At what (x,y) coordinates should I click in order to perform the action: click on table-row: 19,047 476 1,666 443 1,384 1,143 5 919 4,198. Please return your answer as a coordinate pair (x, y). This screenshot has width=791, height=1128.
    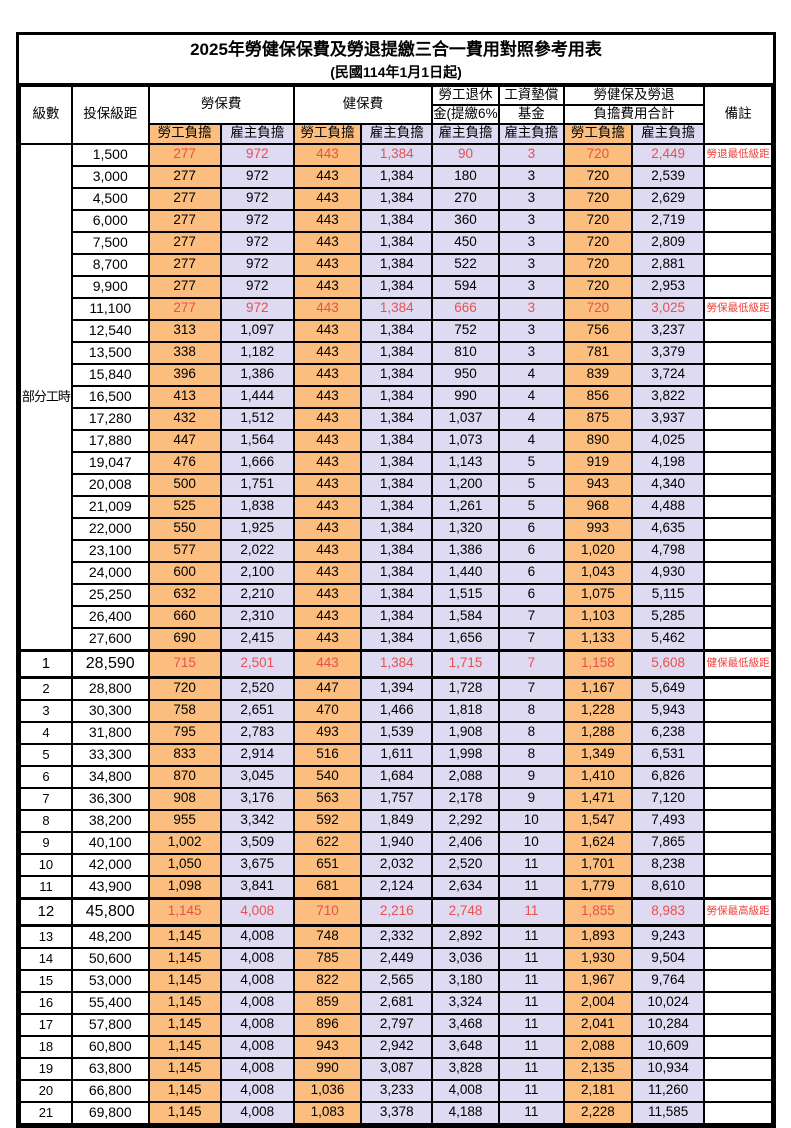
    Looking at the image, I should click on (396, 462).